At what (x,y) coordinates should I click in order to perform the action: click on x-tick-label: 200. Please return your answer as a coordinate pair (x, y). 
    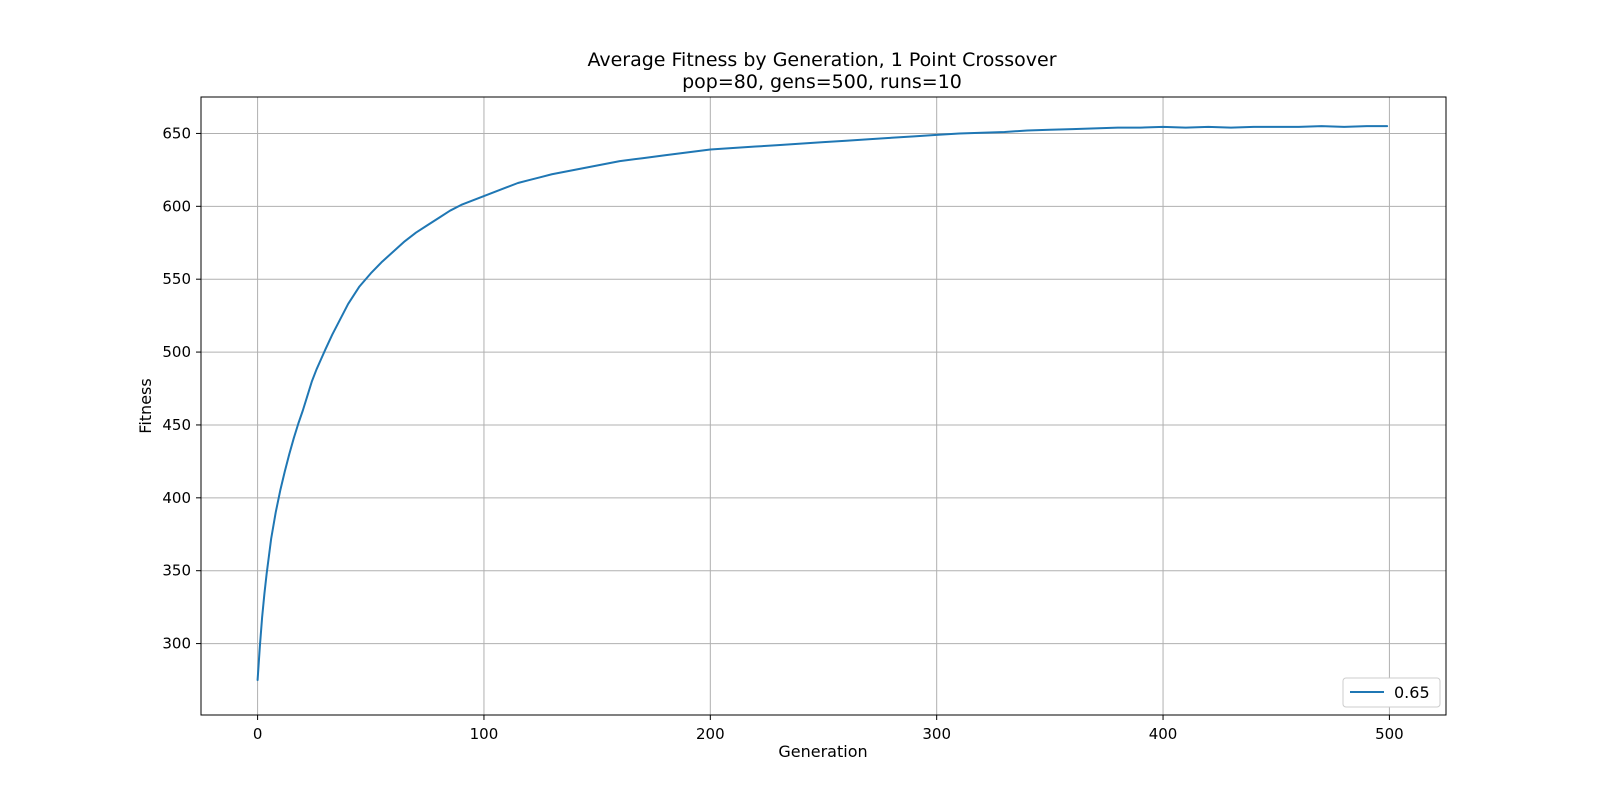
    Looking at the image, I should click on (710, 734).